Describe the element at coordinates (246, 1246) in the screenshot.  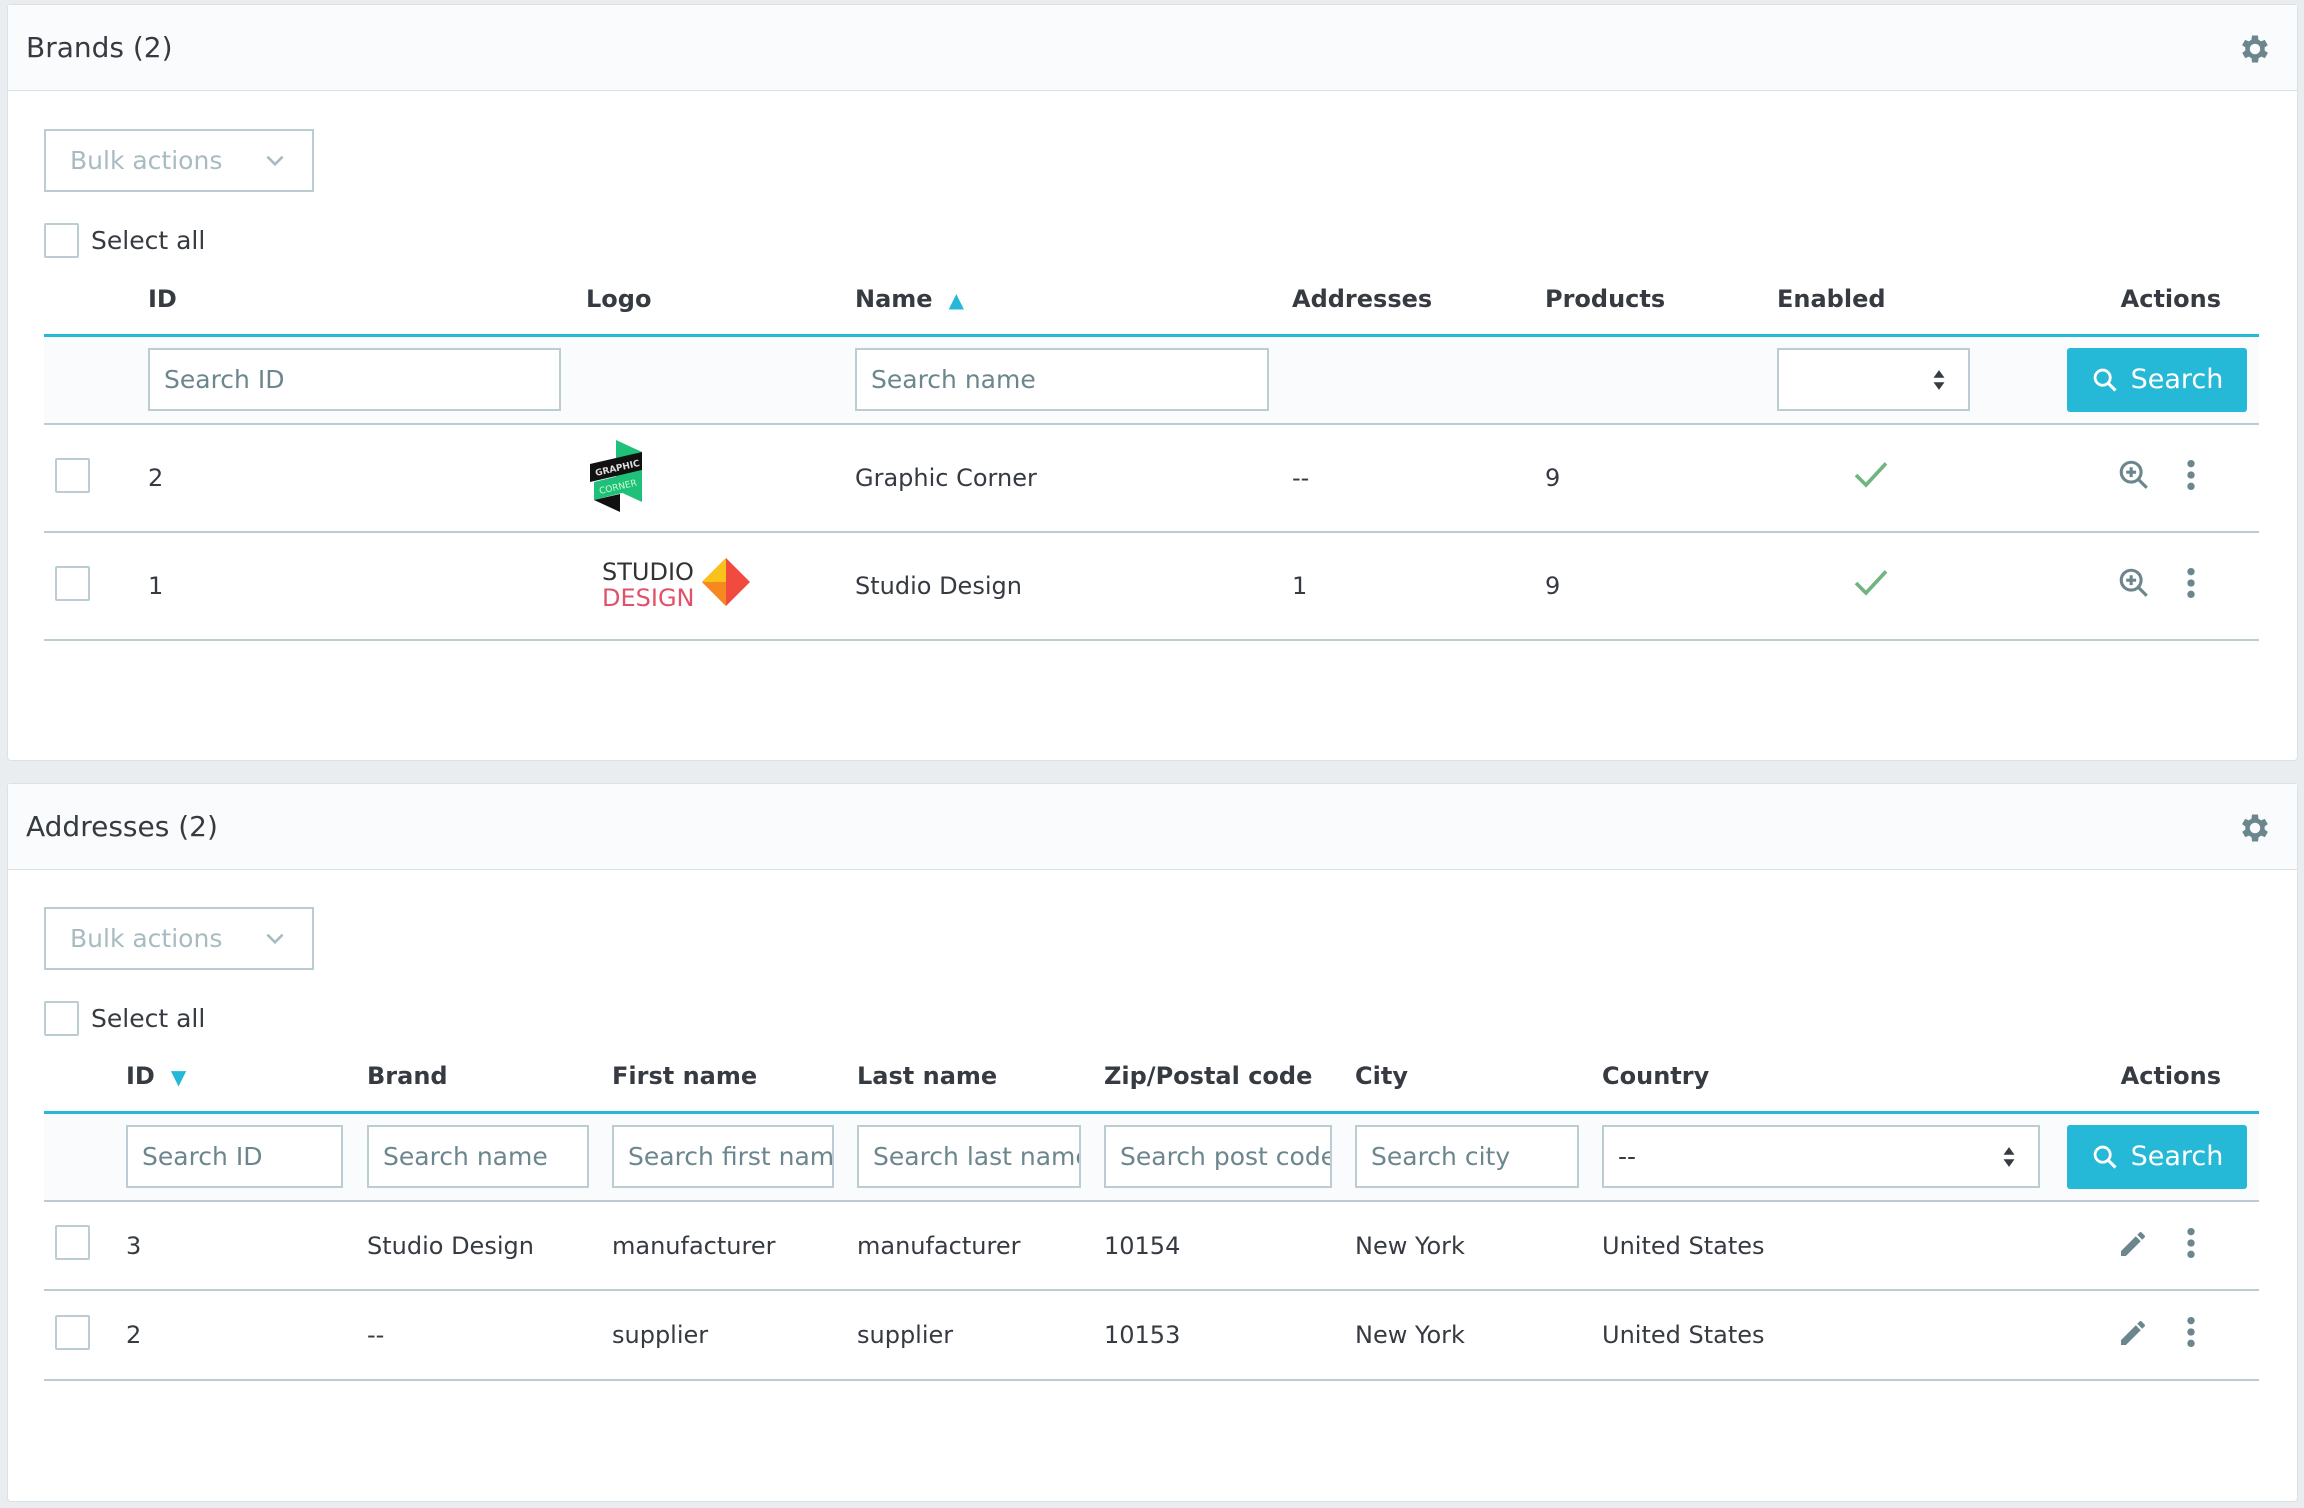
I see `cell-id: 3` at that location.